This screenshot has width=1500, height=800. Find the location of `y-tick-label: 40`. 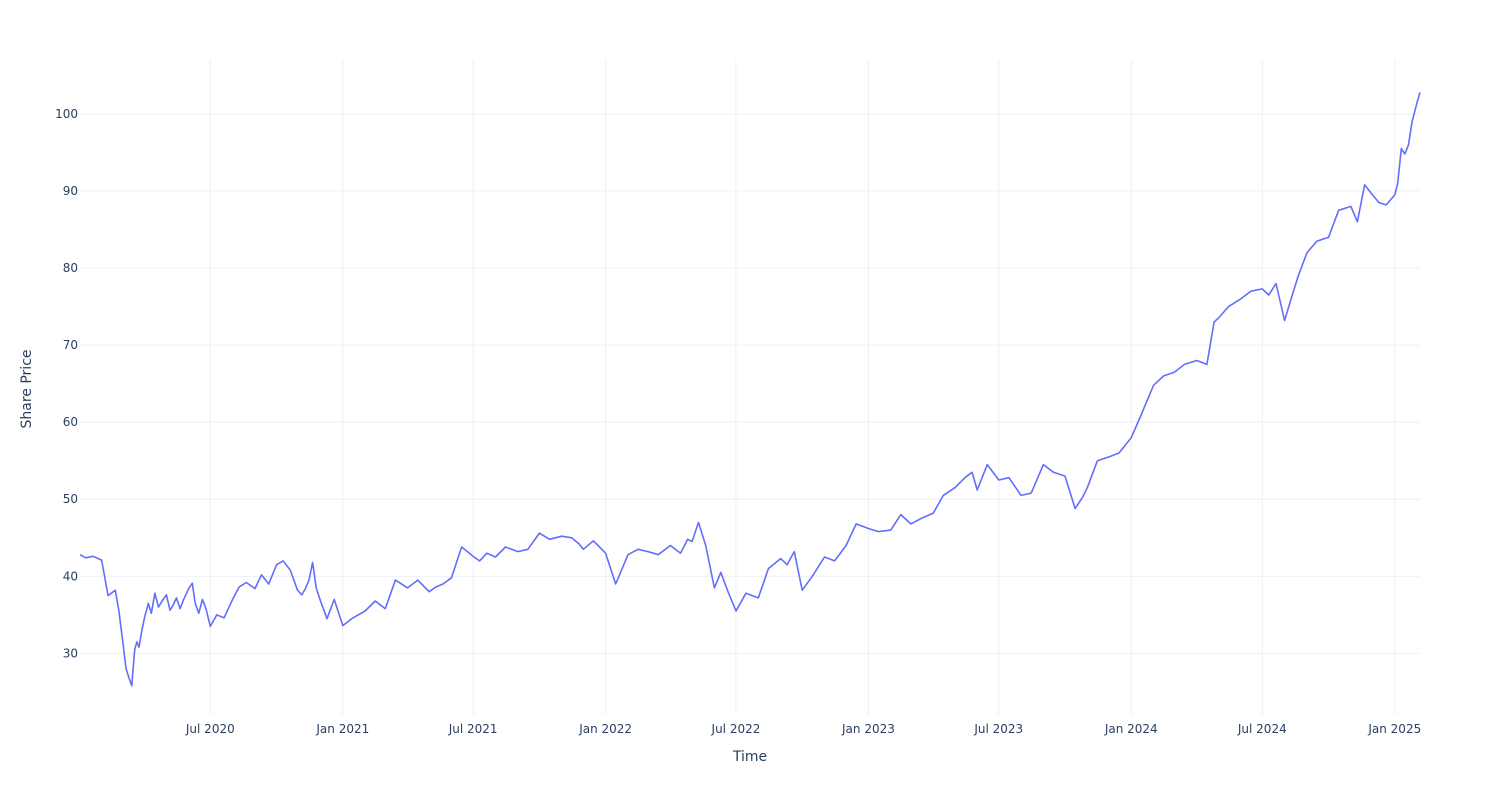

y-tick-label: 40 is located at coordinates (70, 576).